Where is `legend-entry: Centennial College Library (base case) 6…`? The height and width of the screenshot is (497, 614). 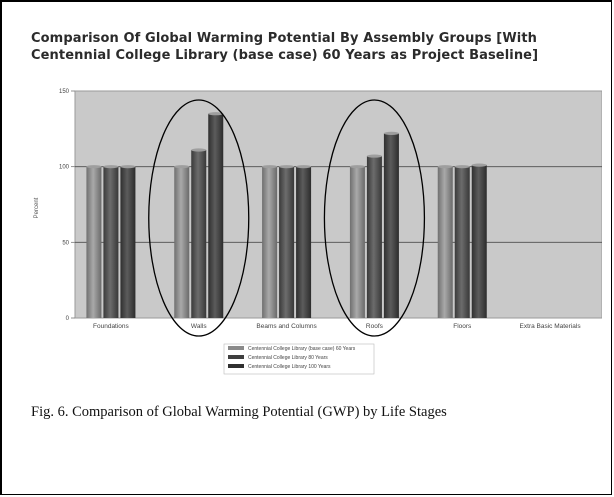 legend-entry: Centennial College Library (base case) 6… is located at coordinates (302, 349).